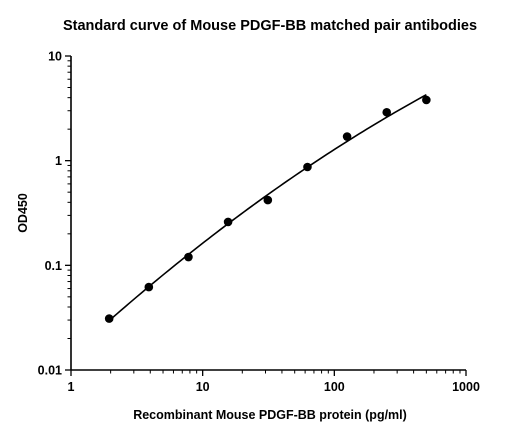  I want to click on x-tick-label: 10, so click(203, 387).